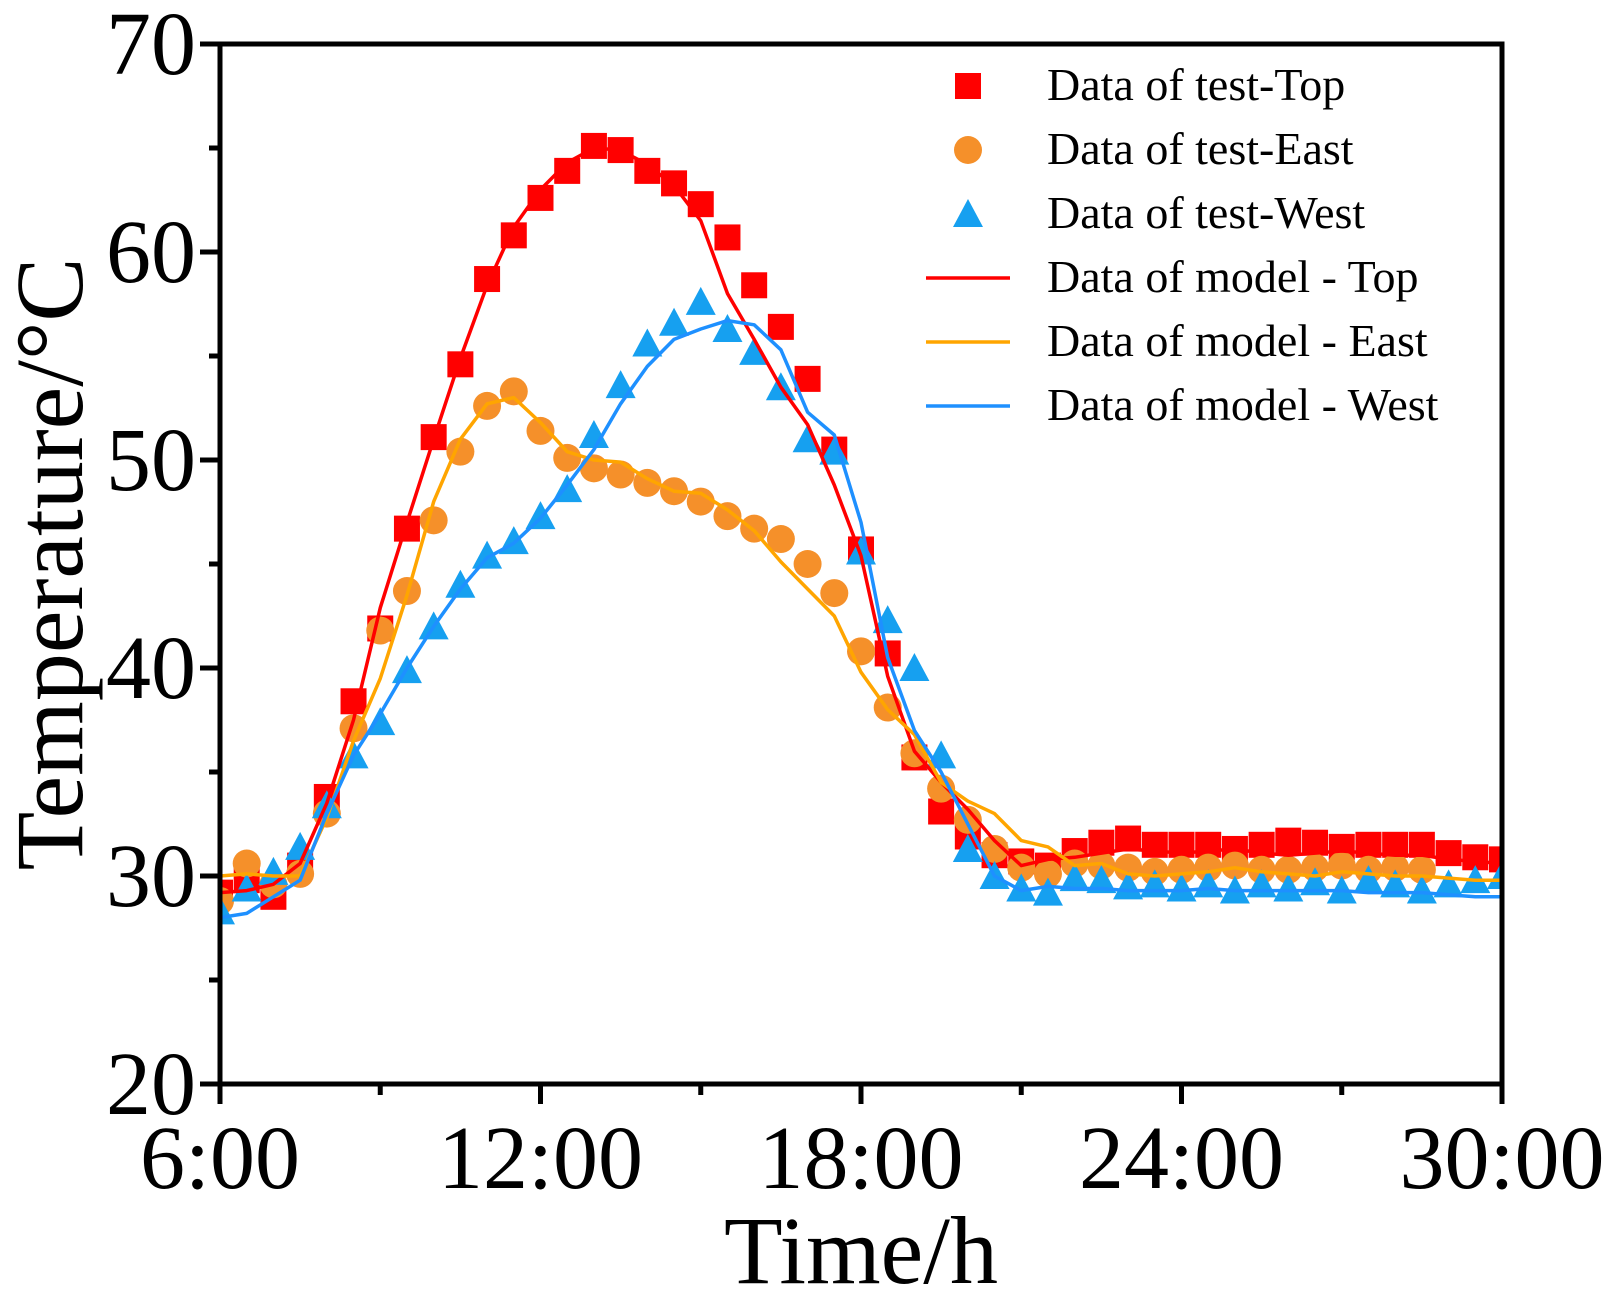  I want to click on y-tick-label: 20, so click(151, 1084).